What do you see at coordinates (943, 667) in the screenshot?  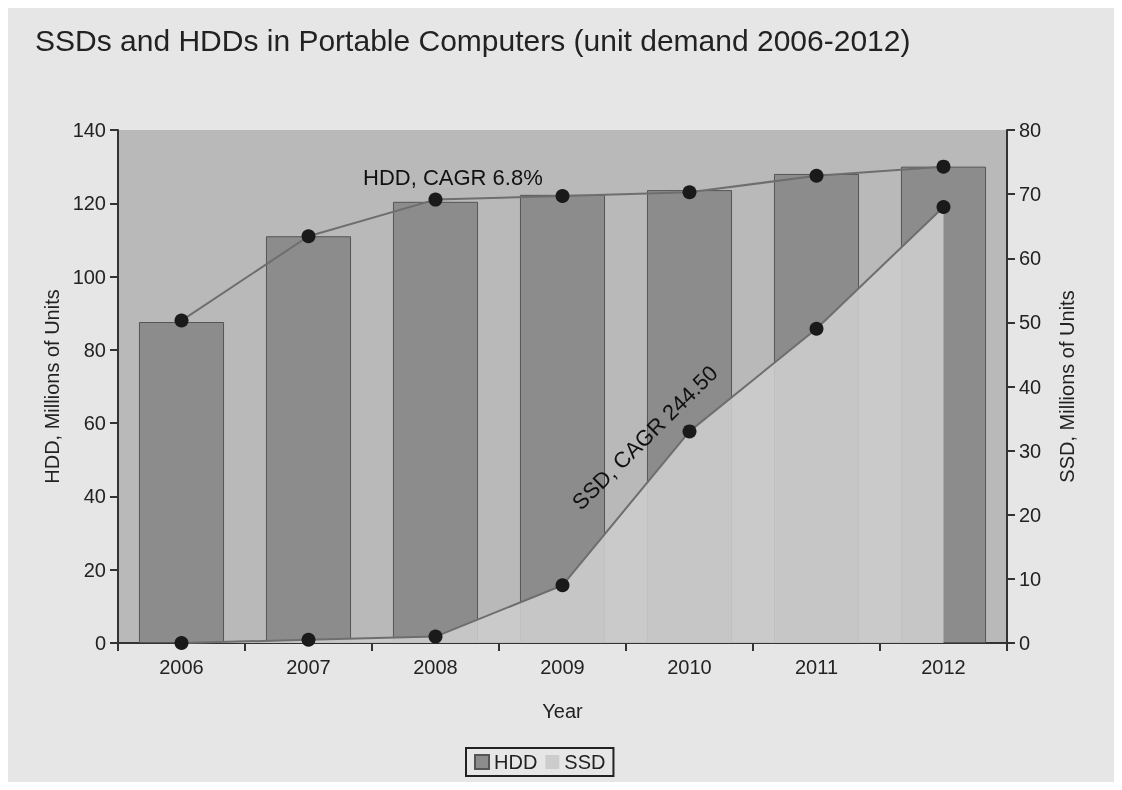 I see `x-tick-label: 2012` at bounding box center [943, 667].